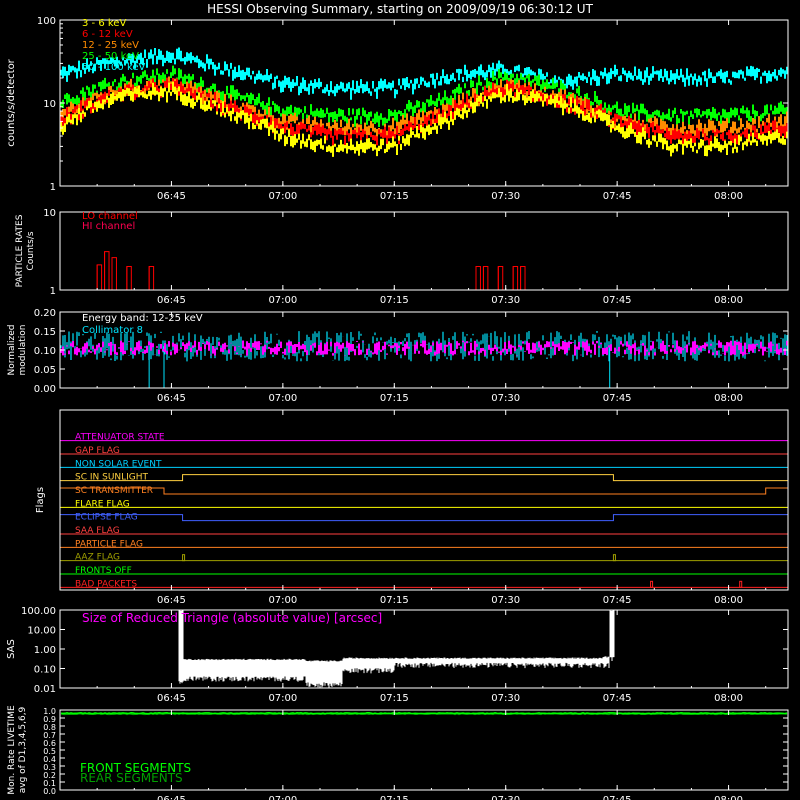 Image resolution: width=800 pixels, height=800 pixels. Describe the element at coordinates (171, 300) in the screenshot. I see `particle_rates-xtick-label: 06:45` at that location.